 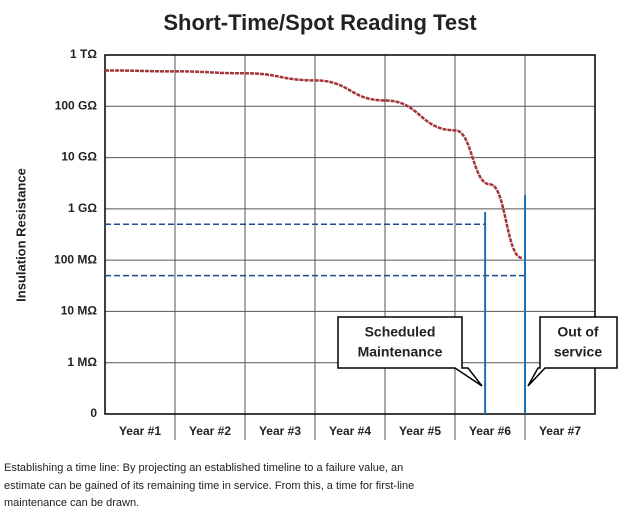 I want to click on callout-text: Scheduled, so click(x=400, y=332).